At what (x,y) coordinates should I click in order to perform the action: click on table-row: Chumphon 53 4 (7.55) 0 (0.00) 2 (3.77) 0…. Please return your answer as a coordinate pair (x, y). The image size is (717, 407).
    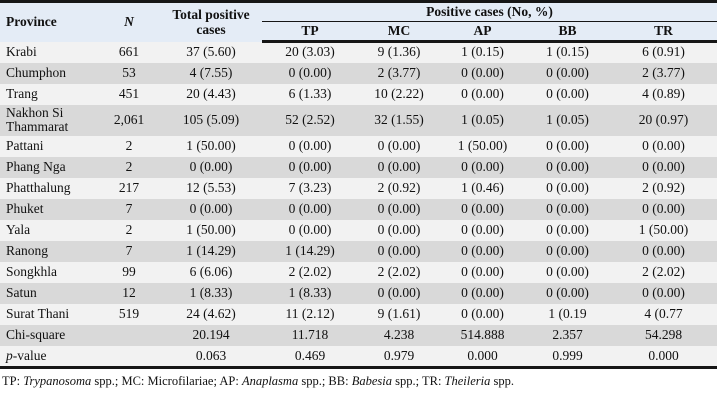
    Looking at the image, I should click on (358, 73).